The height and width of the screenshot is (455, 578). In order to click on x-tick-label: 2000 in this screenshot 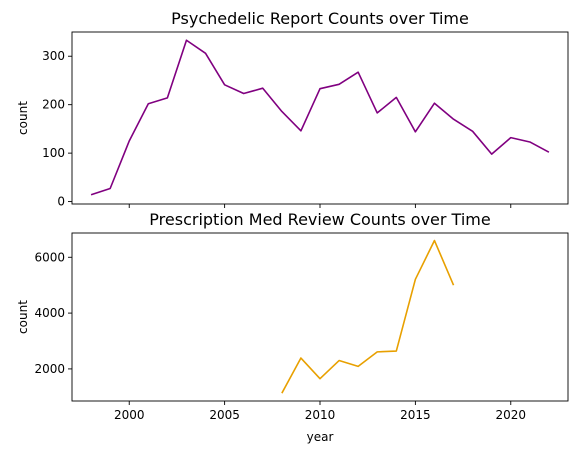, I will do `click(129, 415)`.